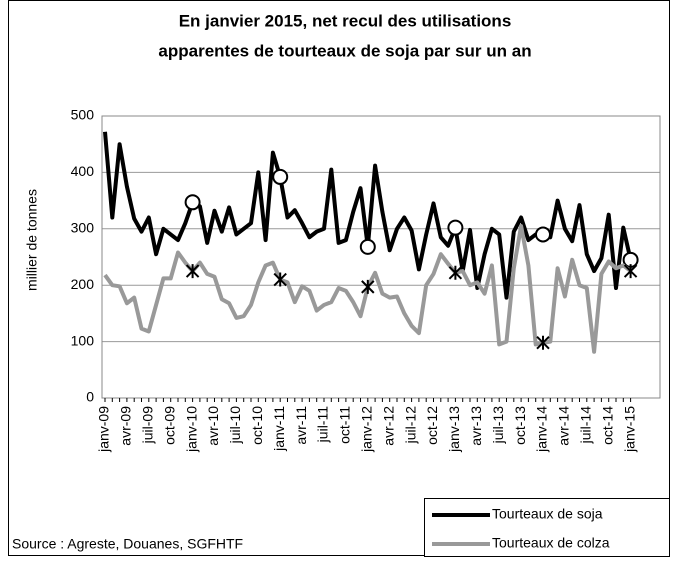 The height and width of the screenshot is (562, 679). Describe the element at coordinates (213, 426) in the screenshot. I see `x-tick-label: avr-10` at that location.